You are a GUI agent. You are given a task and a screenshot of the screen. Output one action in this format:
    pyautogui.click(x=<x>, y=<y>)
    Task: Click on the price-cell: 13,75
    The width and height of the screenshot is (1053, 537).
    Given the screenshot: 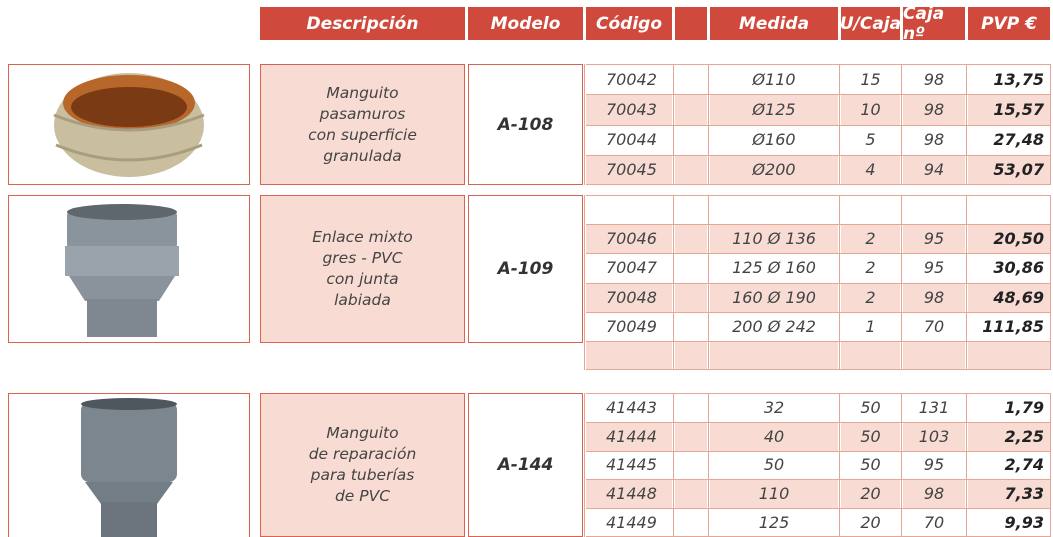 What is the action you would take?
    pyautogui.click(x=1018, y=79)
    